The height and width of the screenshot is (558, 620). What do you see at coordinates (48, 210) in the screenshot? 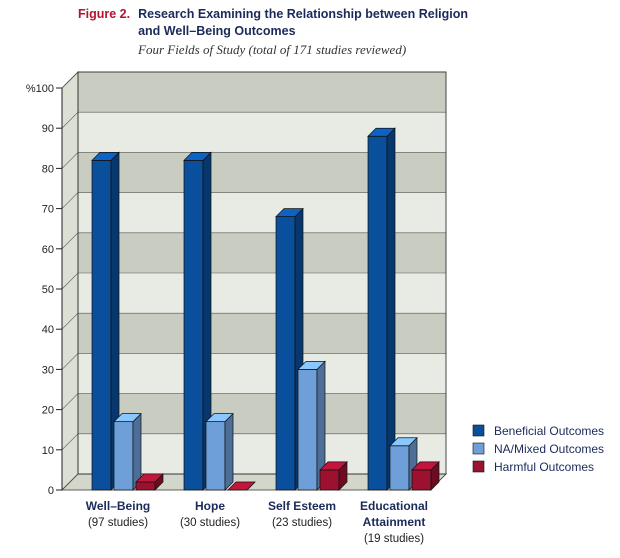
I see `y-tick-label: 70` at bounding box center [48, 210].